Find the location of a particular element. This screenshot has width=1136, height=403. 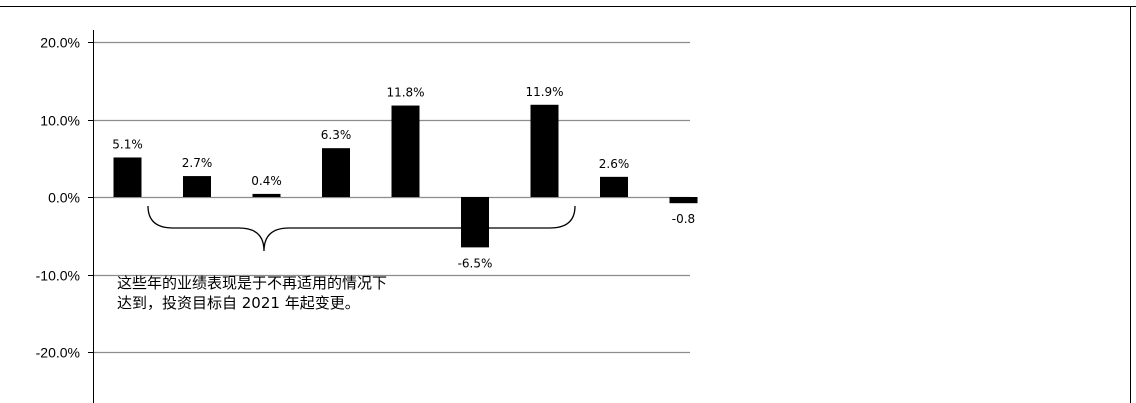

data-label: 0.4% is located at coordinates (266, 181).